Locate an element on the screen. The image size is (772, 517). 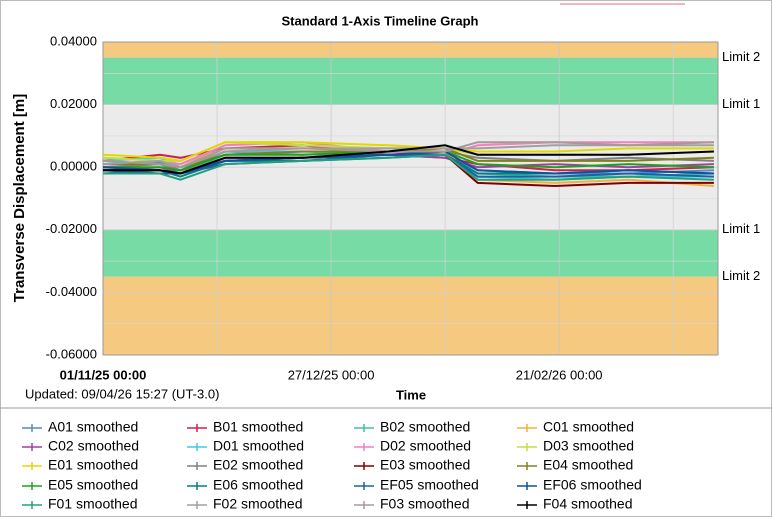
legend-label: EF06 smoothed is located at coordinates (592, 485).